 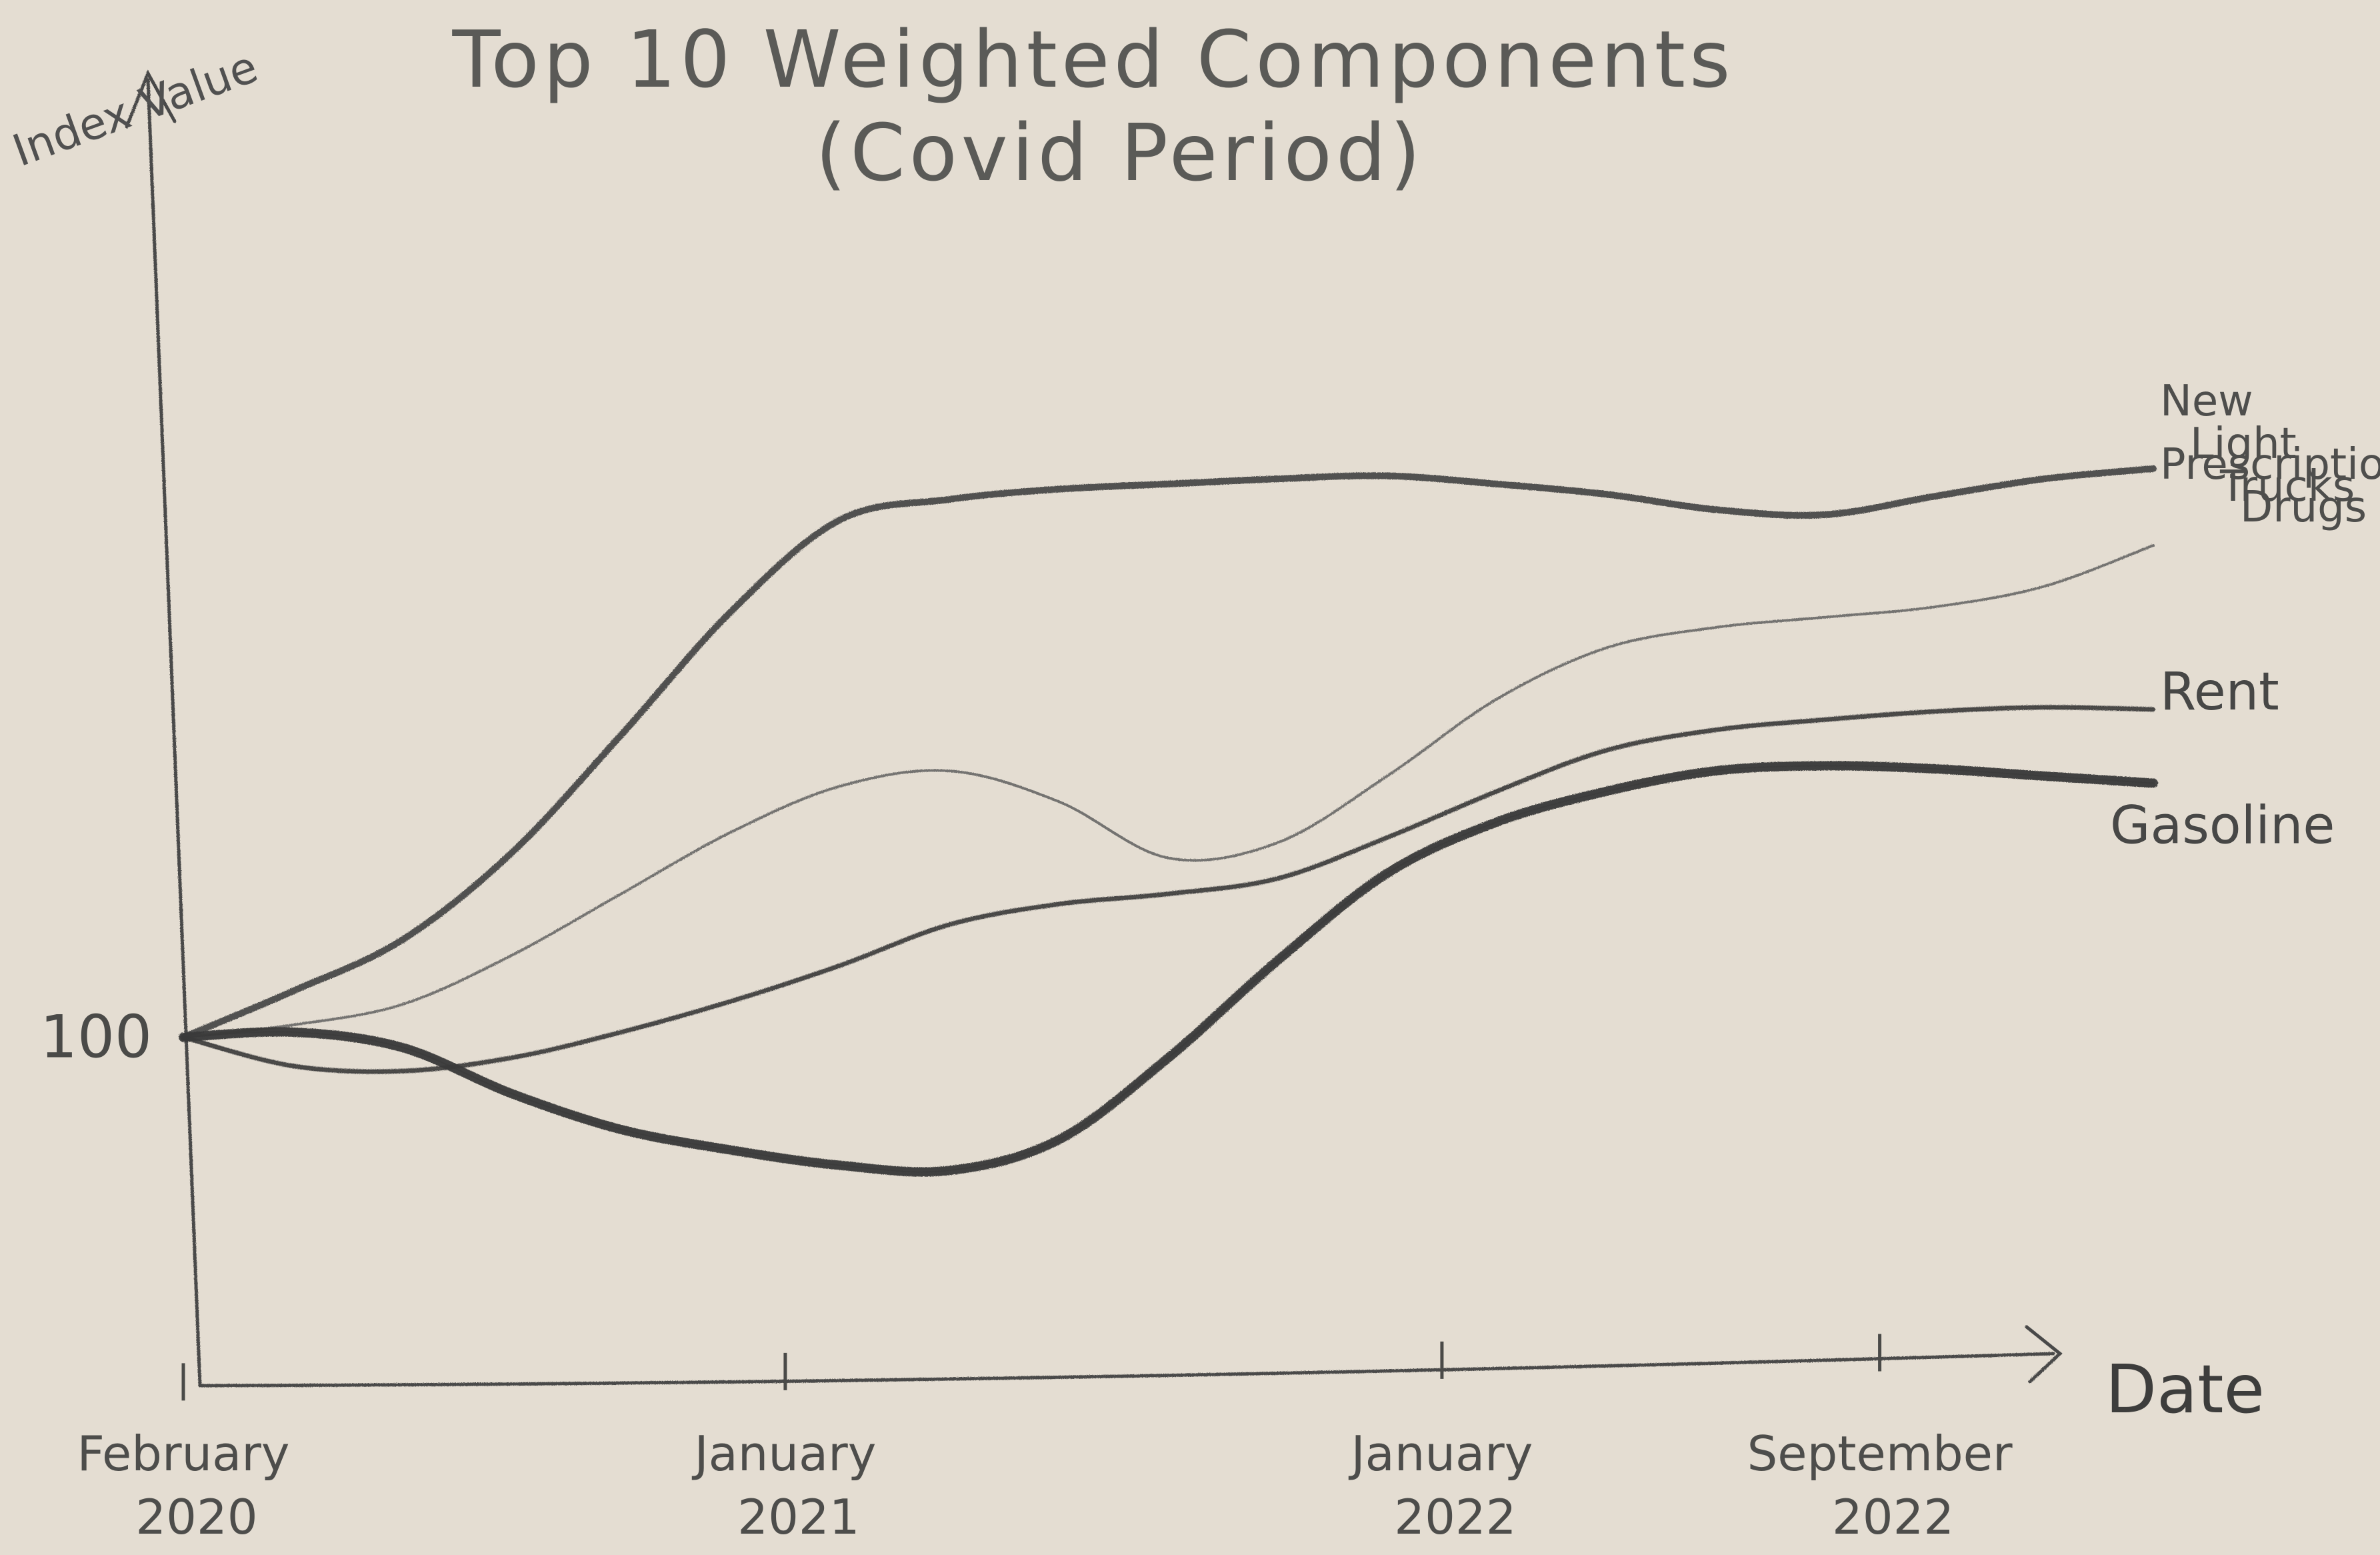 What do you see at coordinates (2303, 508) in the screenshot?
I see `series-label-line: Drugs` at bounding box center [2303, 508].